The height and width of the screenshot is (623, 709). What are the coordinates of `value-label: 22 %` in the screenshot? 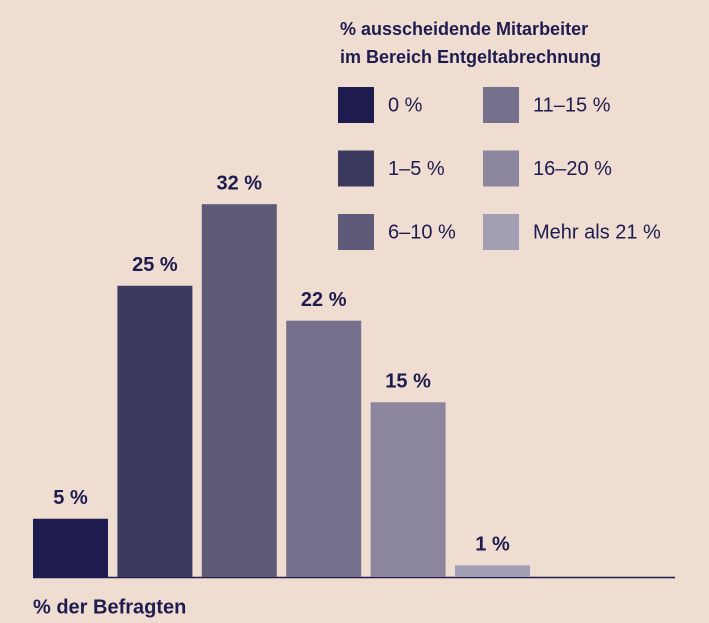 It's located at (324, 300).